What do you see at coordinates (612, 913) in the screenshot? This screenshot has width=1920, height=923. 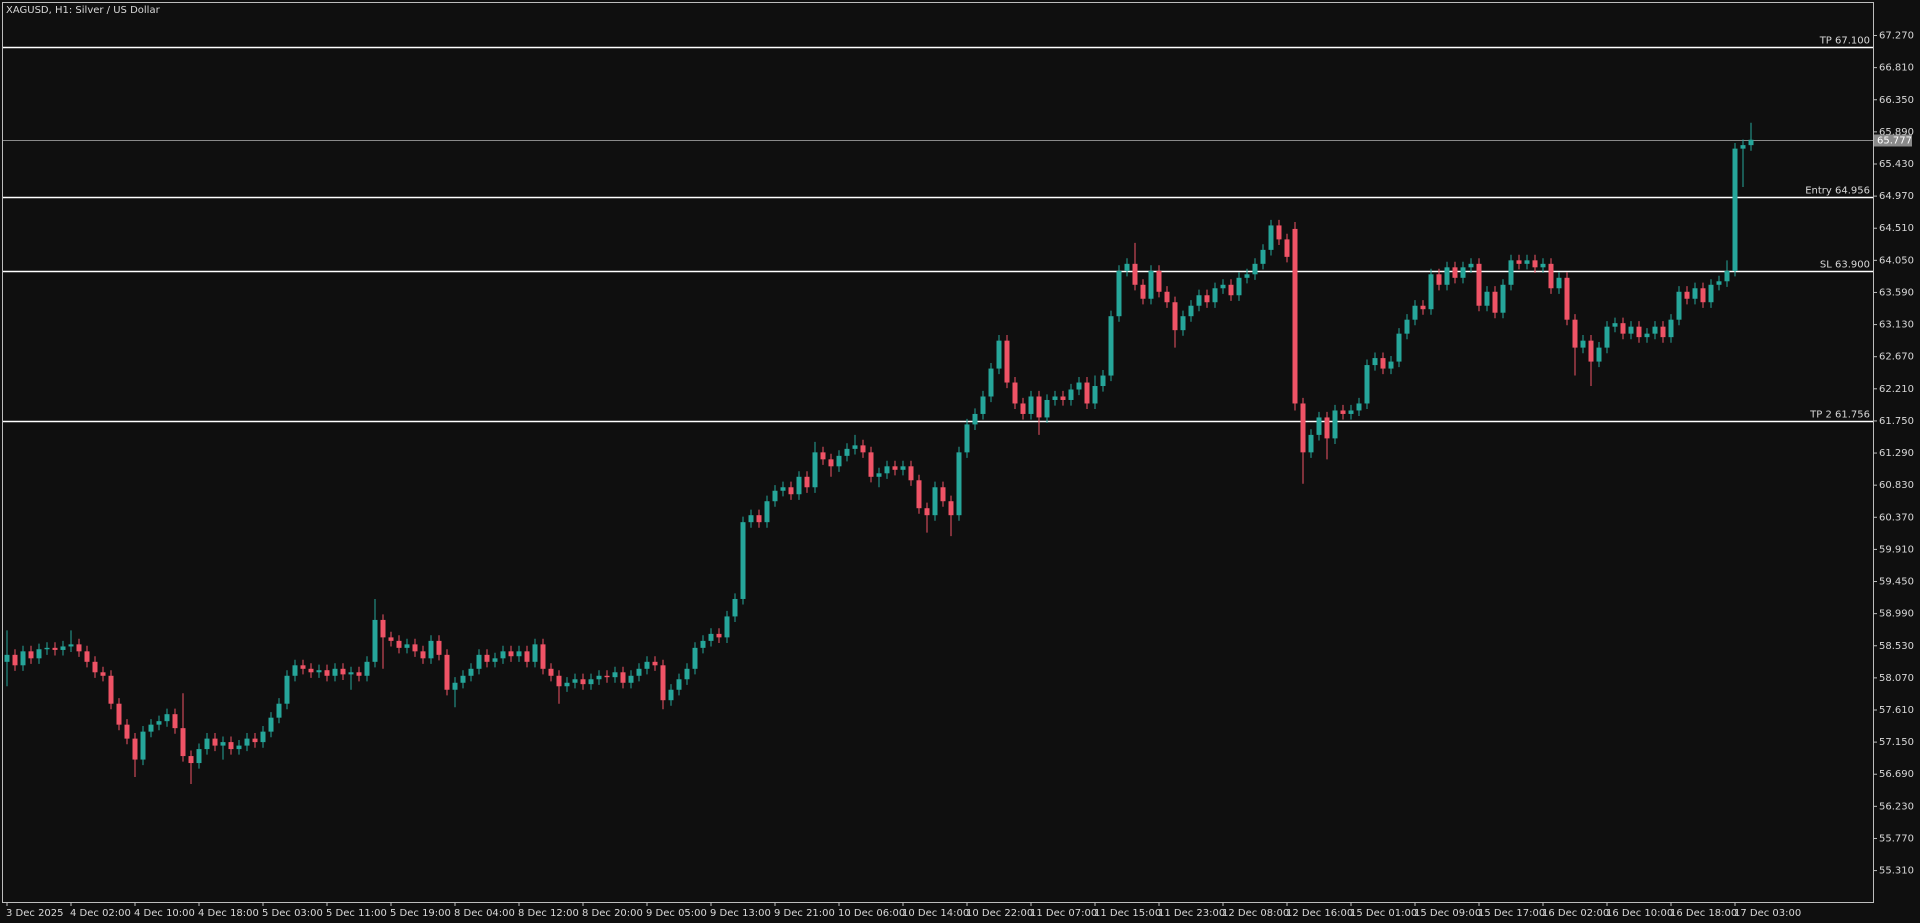 I see `x-tick-label: 8 Dec 20:00` at bounding box center [612, 913].